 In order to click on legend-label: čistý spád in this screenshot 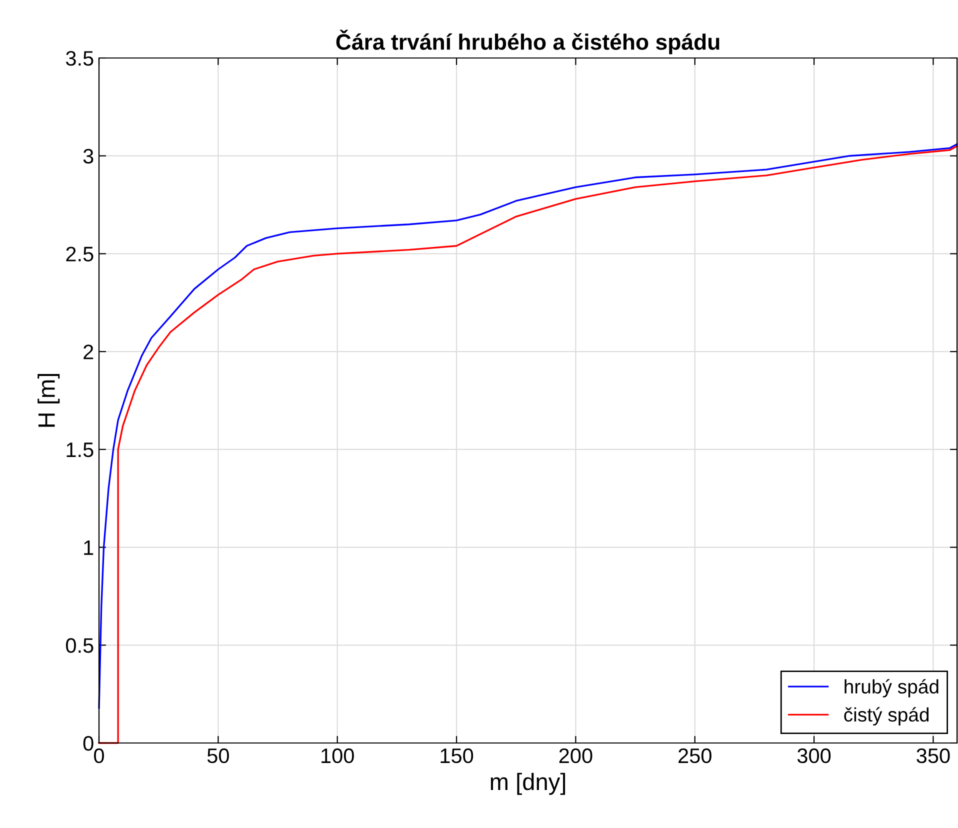, I will do `click(886, 716)`.